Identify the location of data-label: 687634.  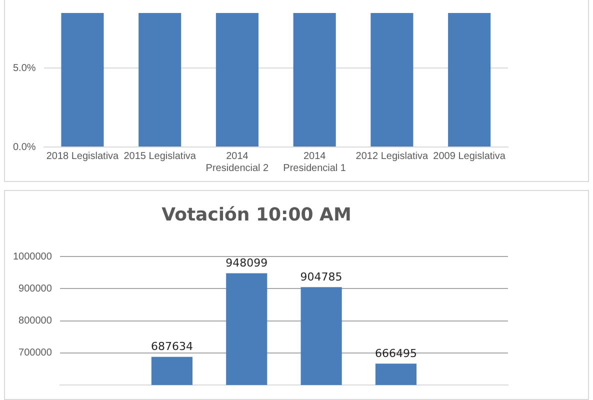
(171, 347).